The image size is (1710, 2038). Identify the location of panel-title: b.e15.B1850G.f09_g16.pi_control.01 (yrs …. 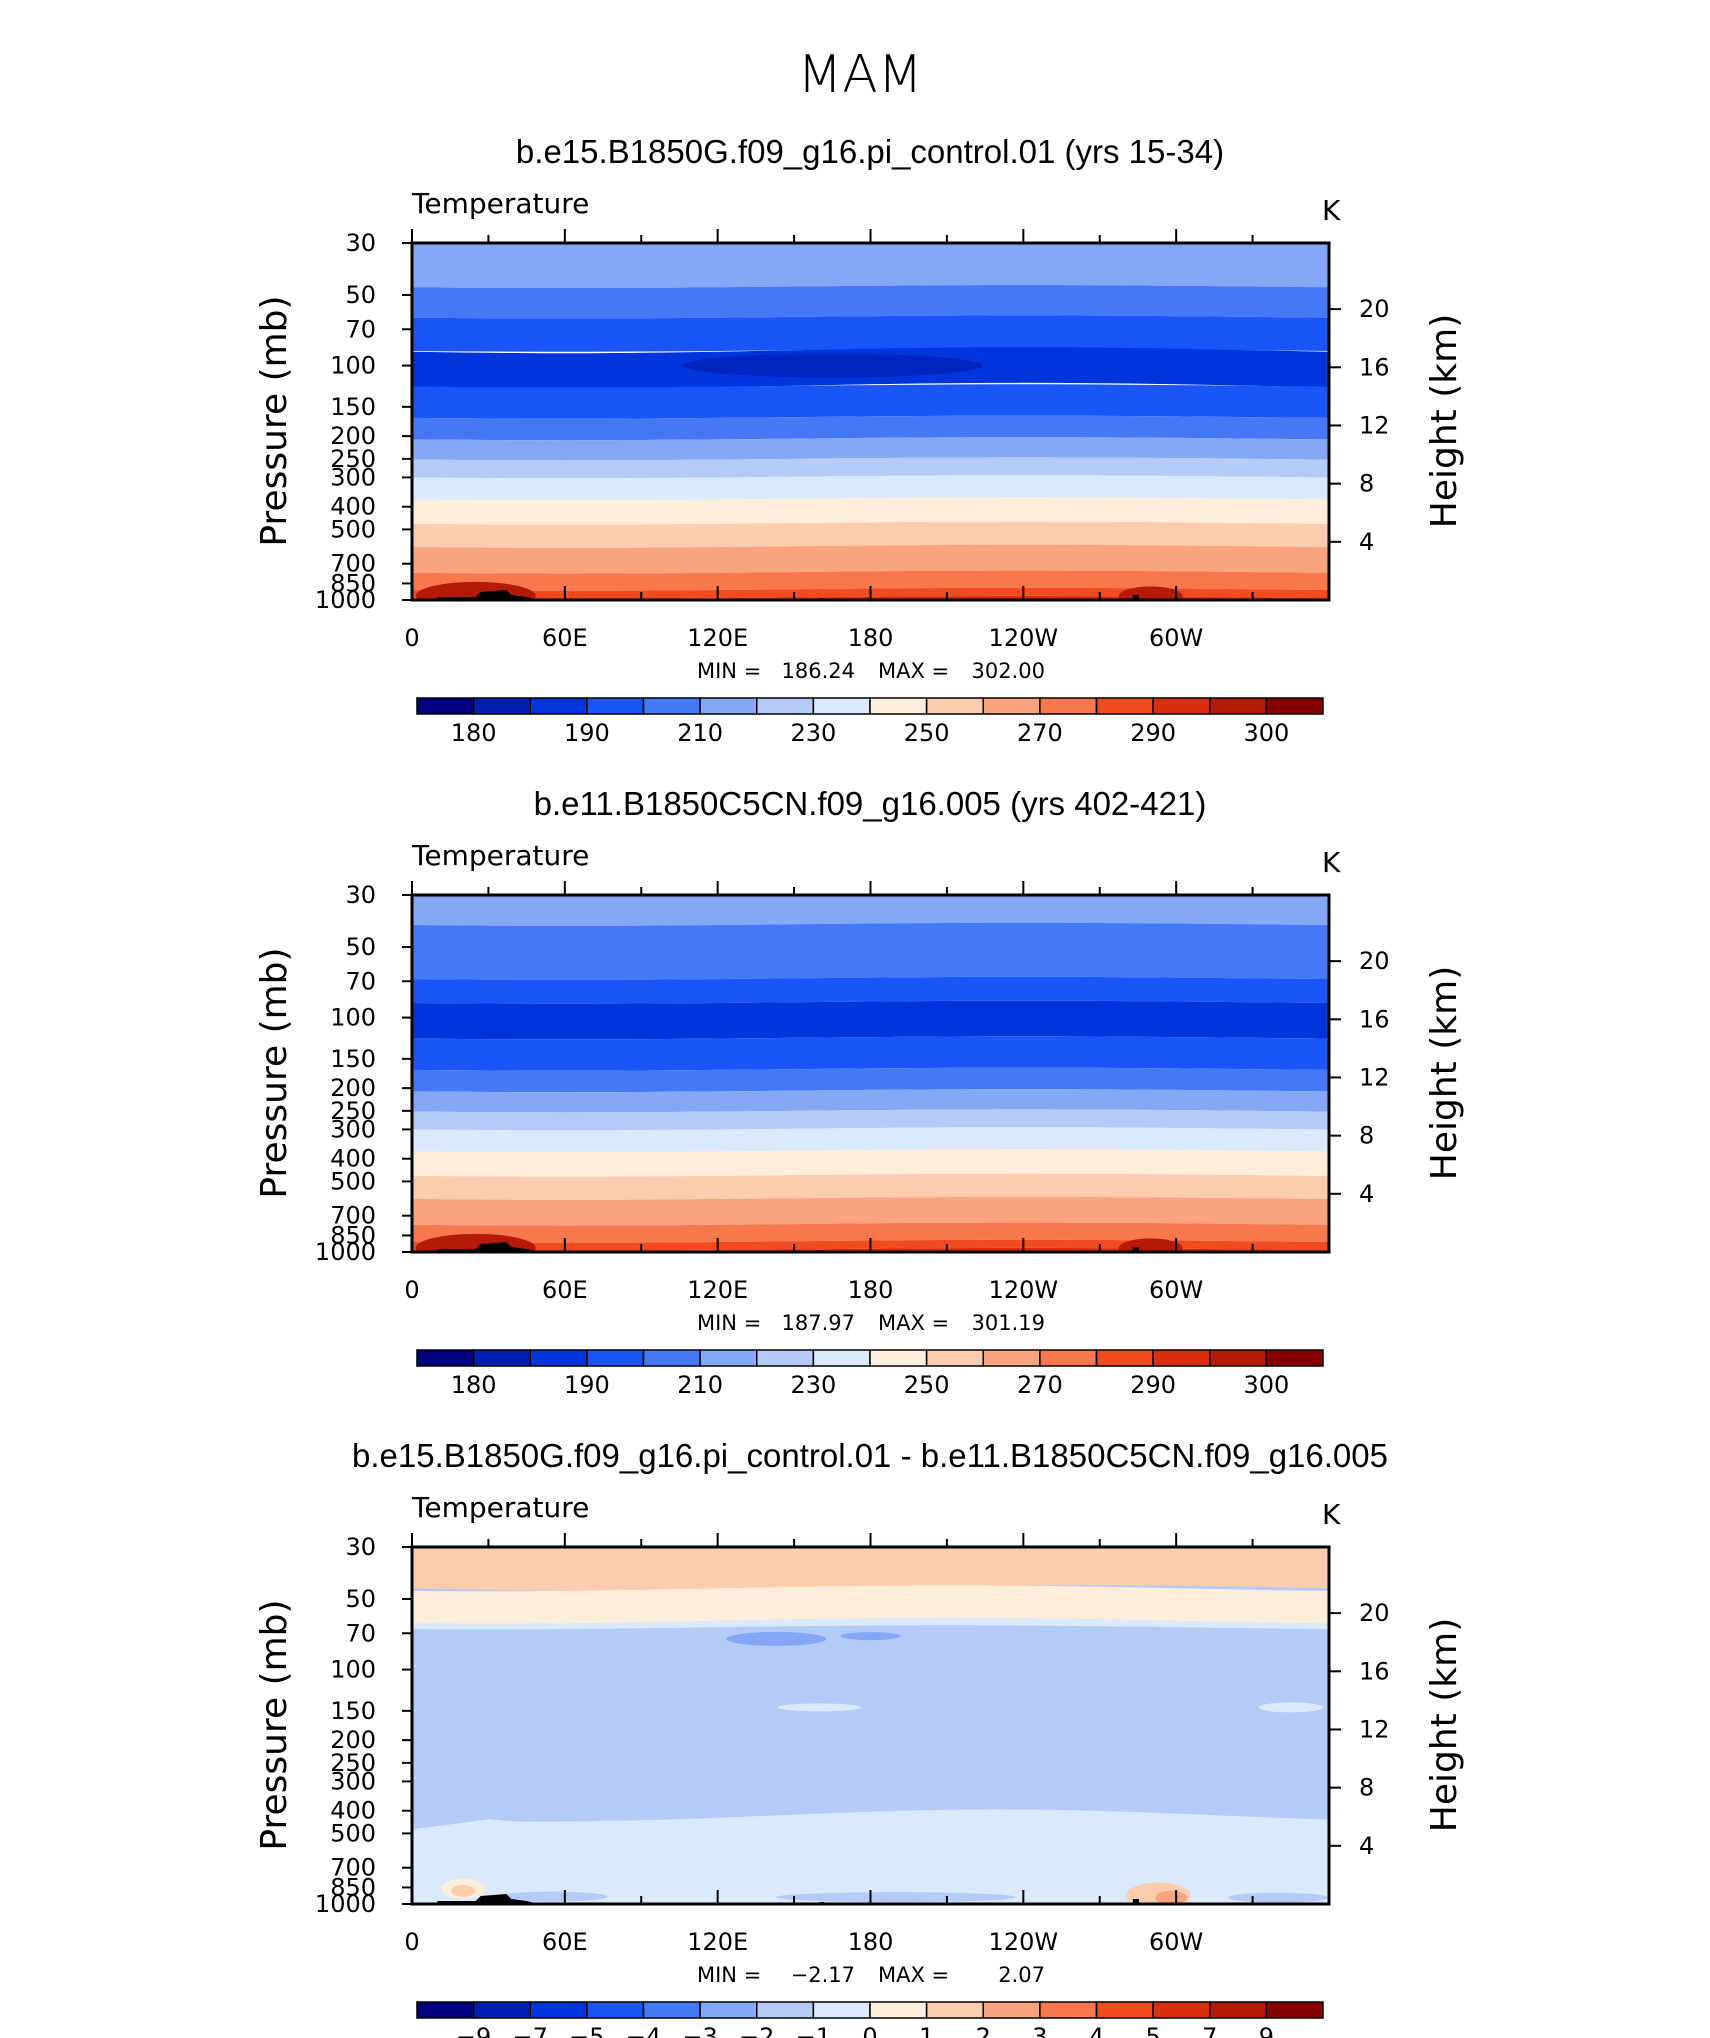
(870, 151).